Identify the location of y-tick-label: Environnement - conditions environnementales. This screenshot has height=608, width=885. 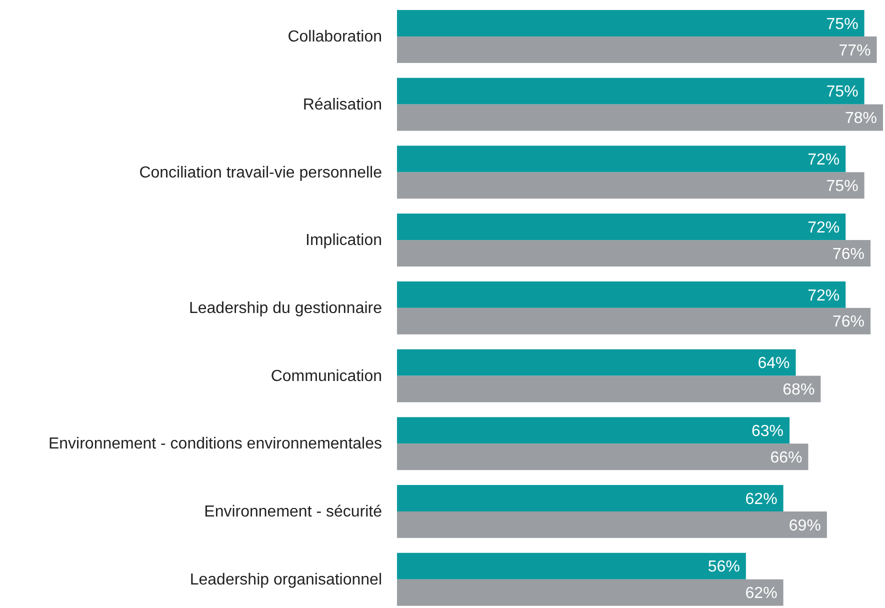
(215, 444).